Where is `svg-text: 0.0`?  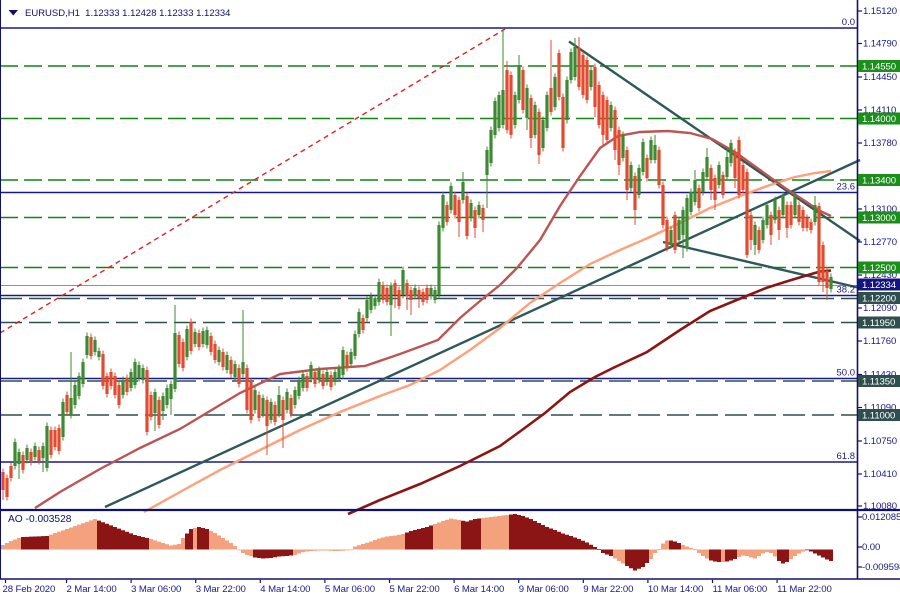 svg-text: 0.0 is located at coordinates (848, 22).